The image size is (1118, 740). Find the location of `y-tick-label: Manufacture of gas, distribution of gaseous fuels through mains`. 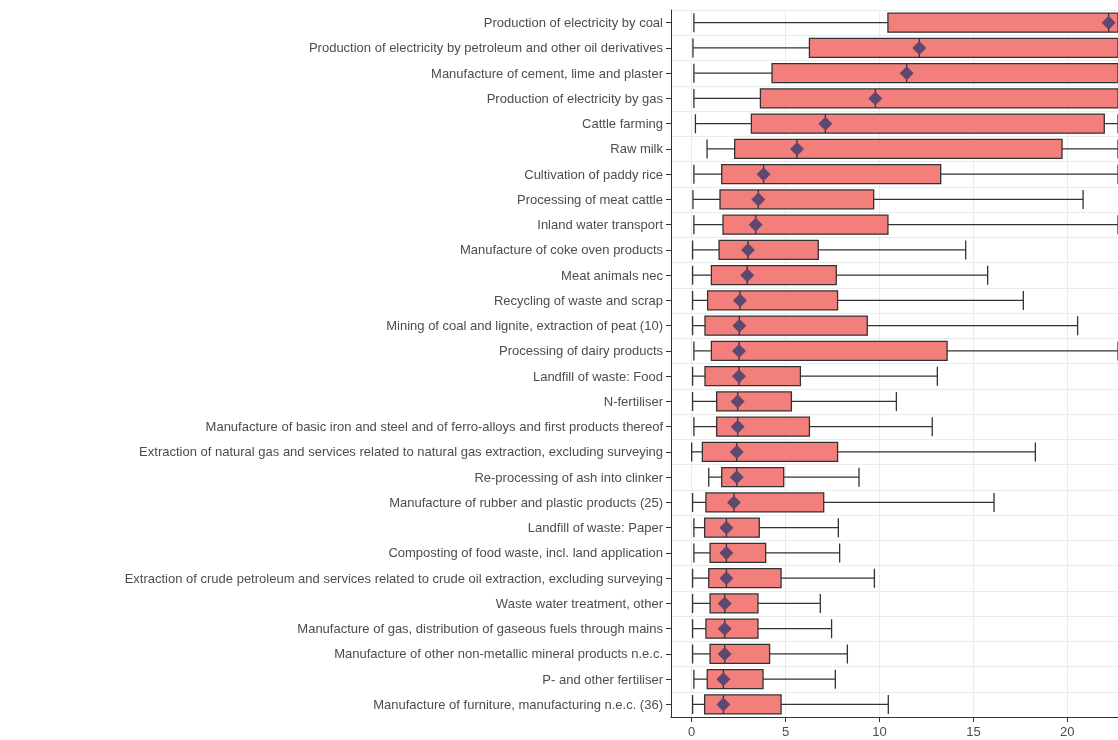

y-tick-label: Manufacture of gas, distribution of gaseous fuels through mains is located at coordinates (480, 629).